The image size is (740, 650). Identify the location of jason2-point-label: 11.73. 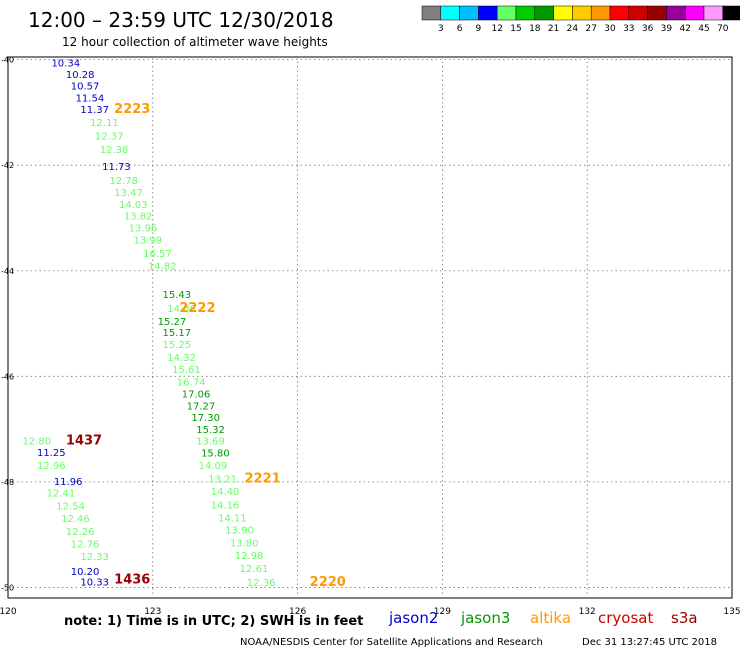
(116, 167).